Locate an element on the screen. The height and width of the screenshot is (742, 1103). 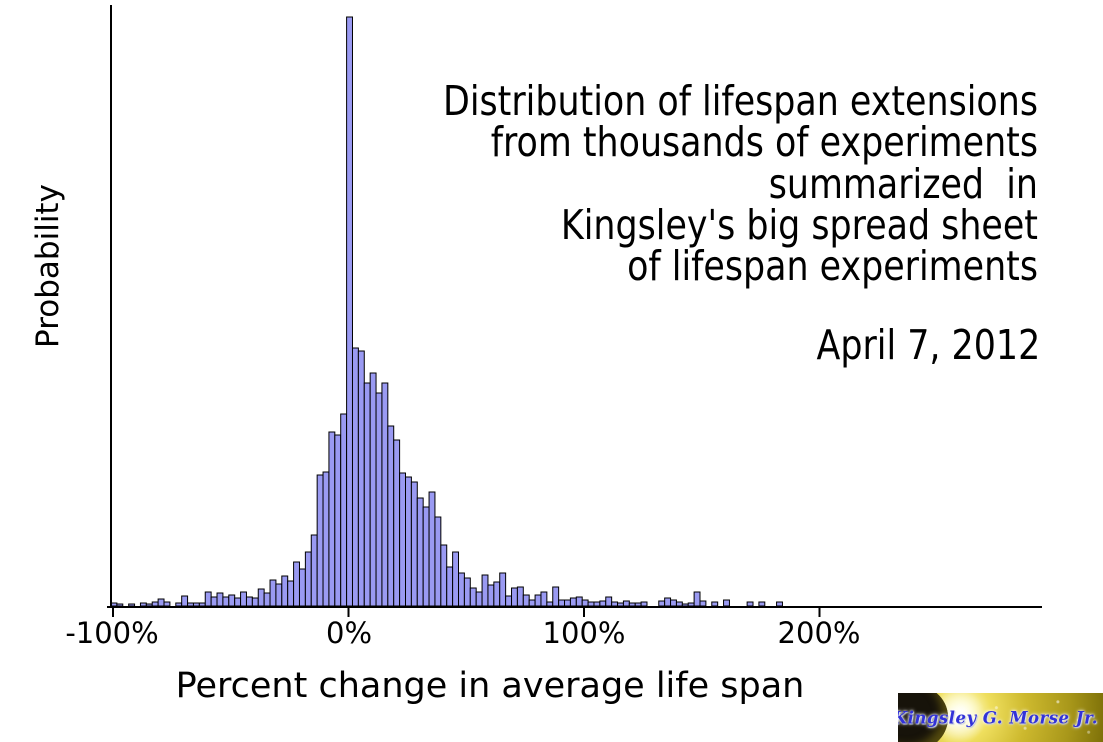
y-axis-label: Probability is located at coordinates (48, 266).